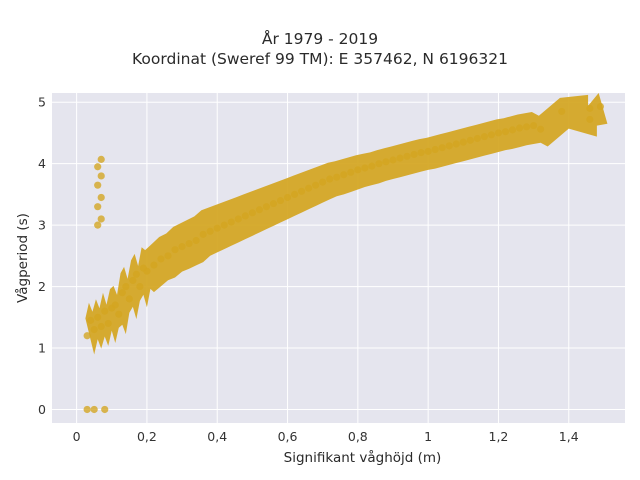  What do you see at coordinates (42, 163) in the screenshot?
I see `y-tick-label: 4` at bounding box center [42, 163].